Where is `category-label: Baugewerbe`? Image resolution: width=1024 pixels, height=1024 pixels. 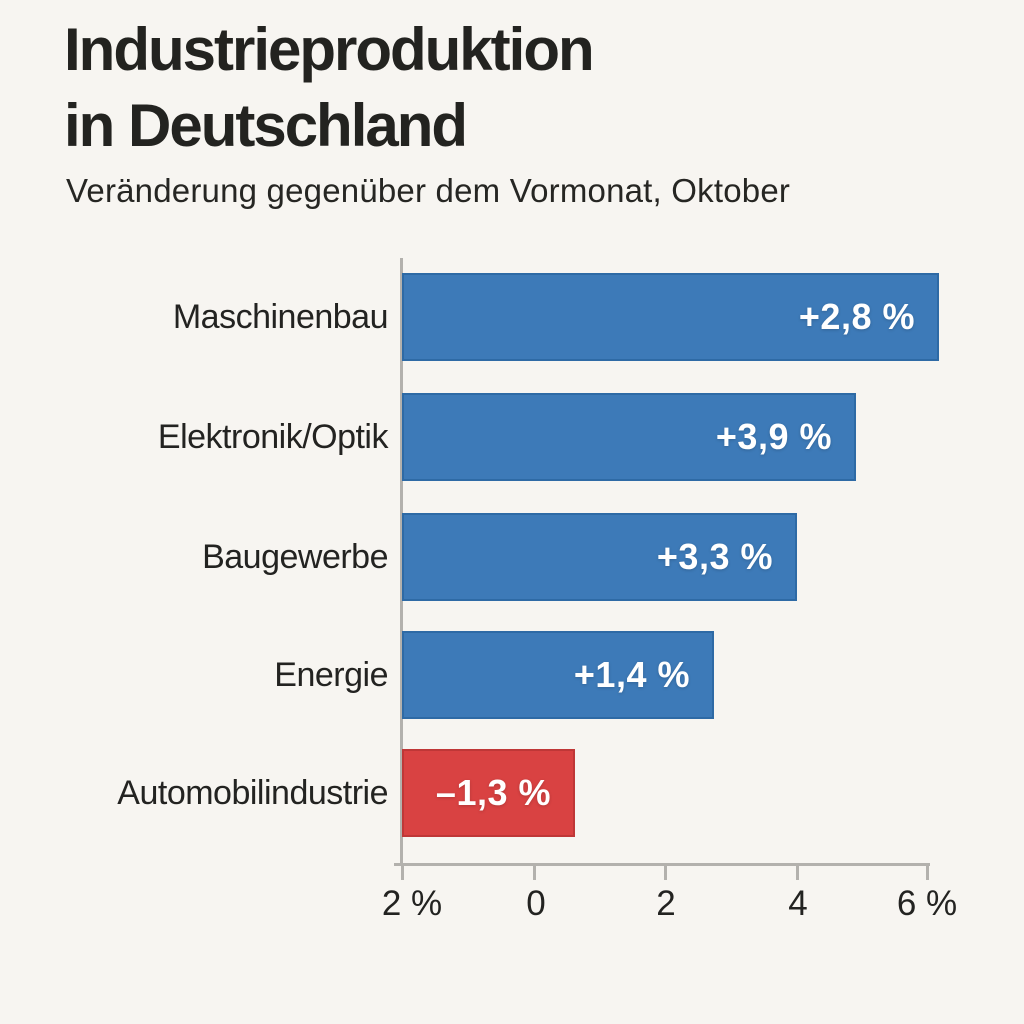
category-label: Baugewerbe is located at coordinates (295, 556).